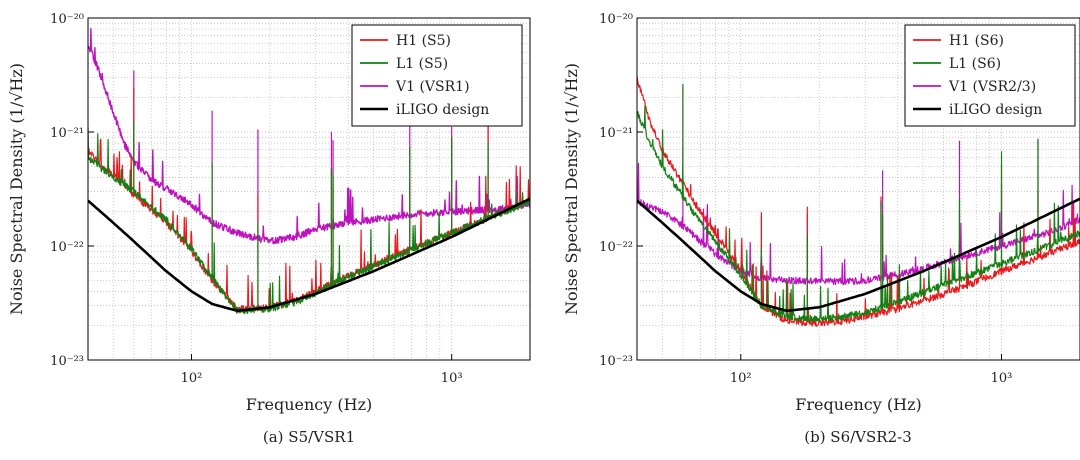  What do you see at coordinates (992, 87) in the screenshot?
I see `legend-entry: V1 (VSR2/3)` at bounding box center [992, 87].